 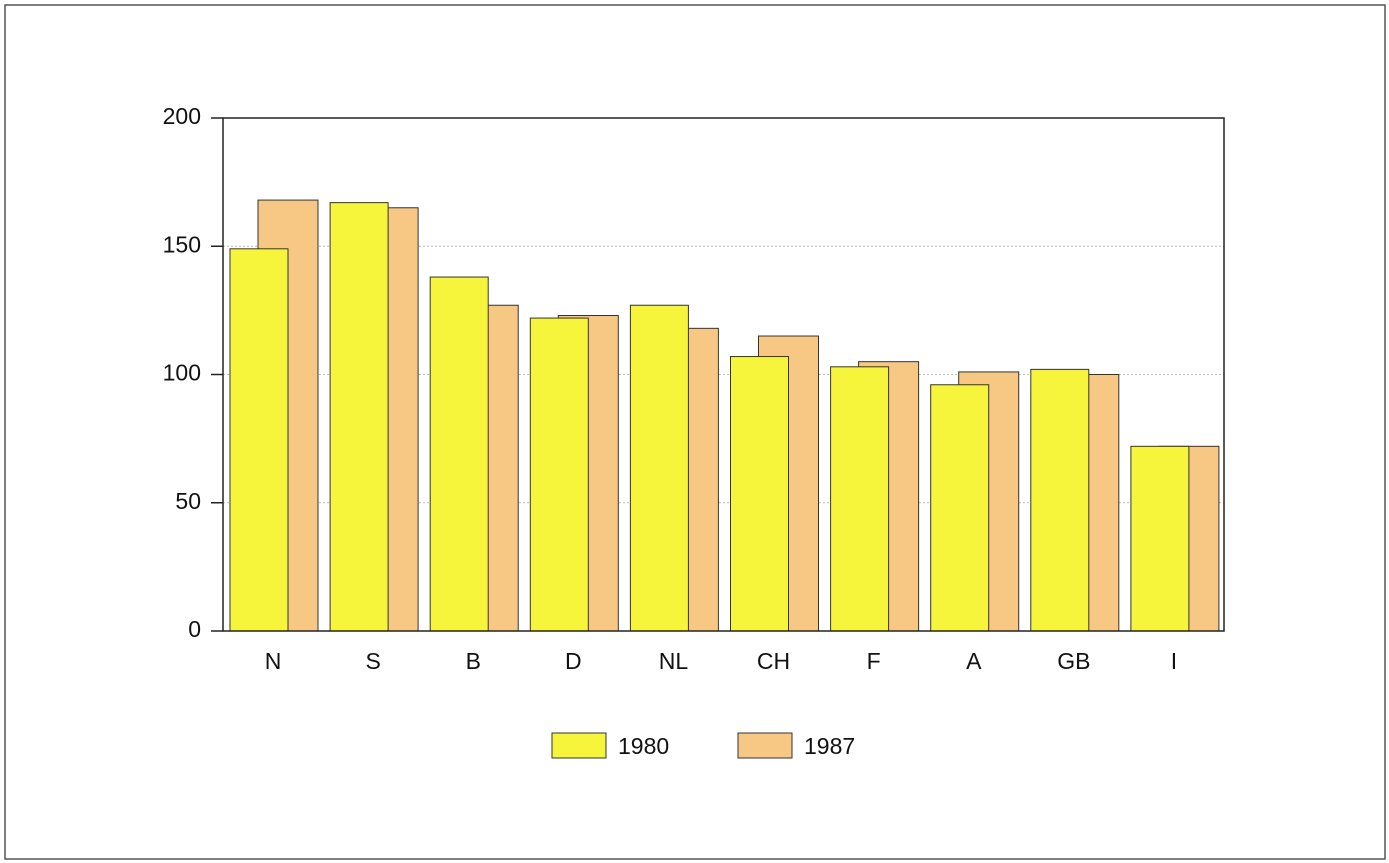 What do you see at coordinates (372, 661) in the screenshot?
I see `x-tick-label: S` at bounding box center [372, 661].